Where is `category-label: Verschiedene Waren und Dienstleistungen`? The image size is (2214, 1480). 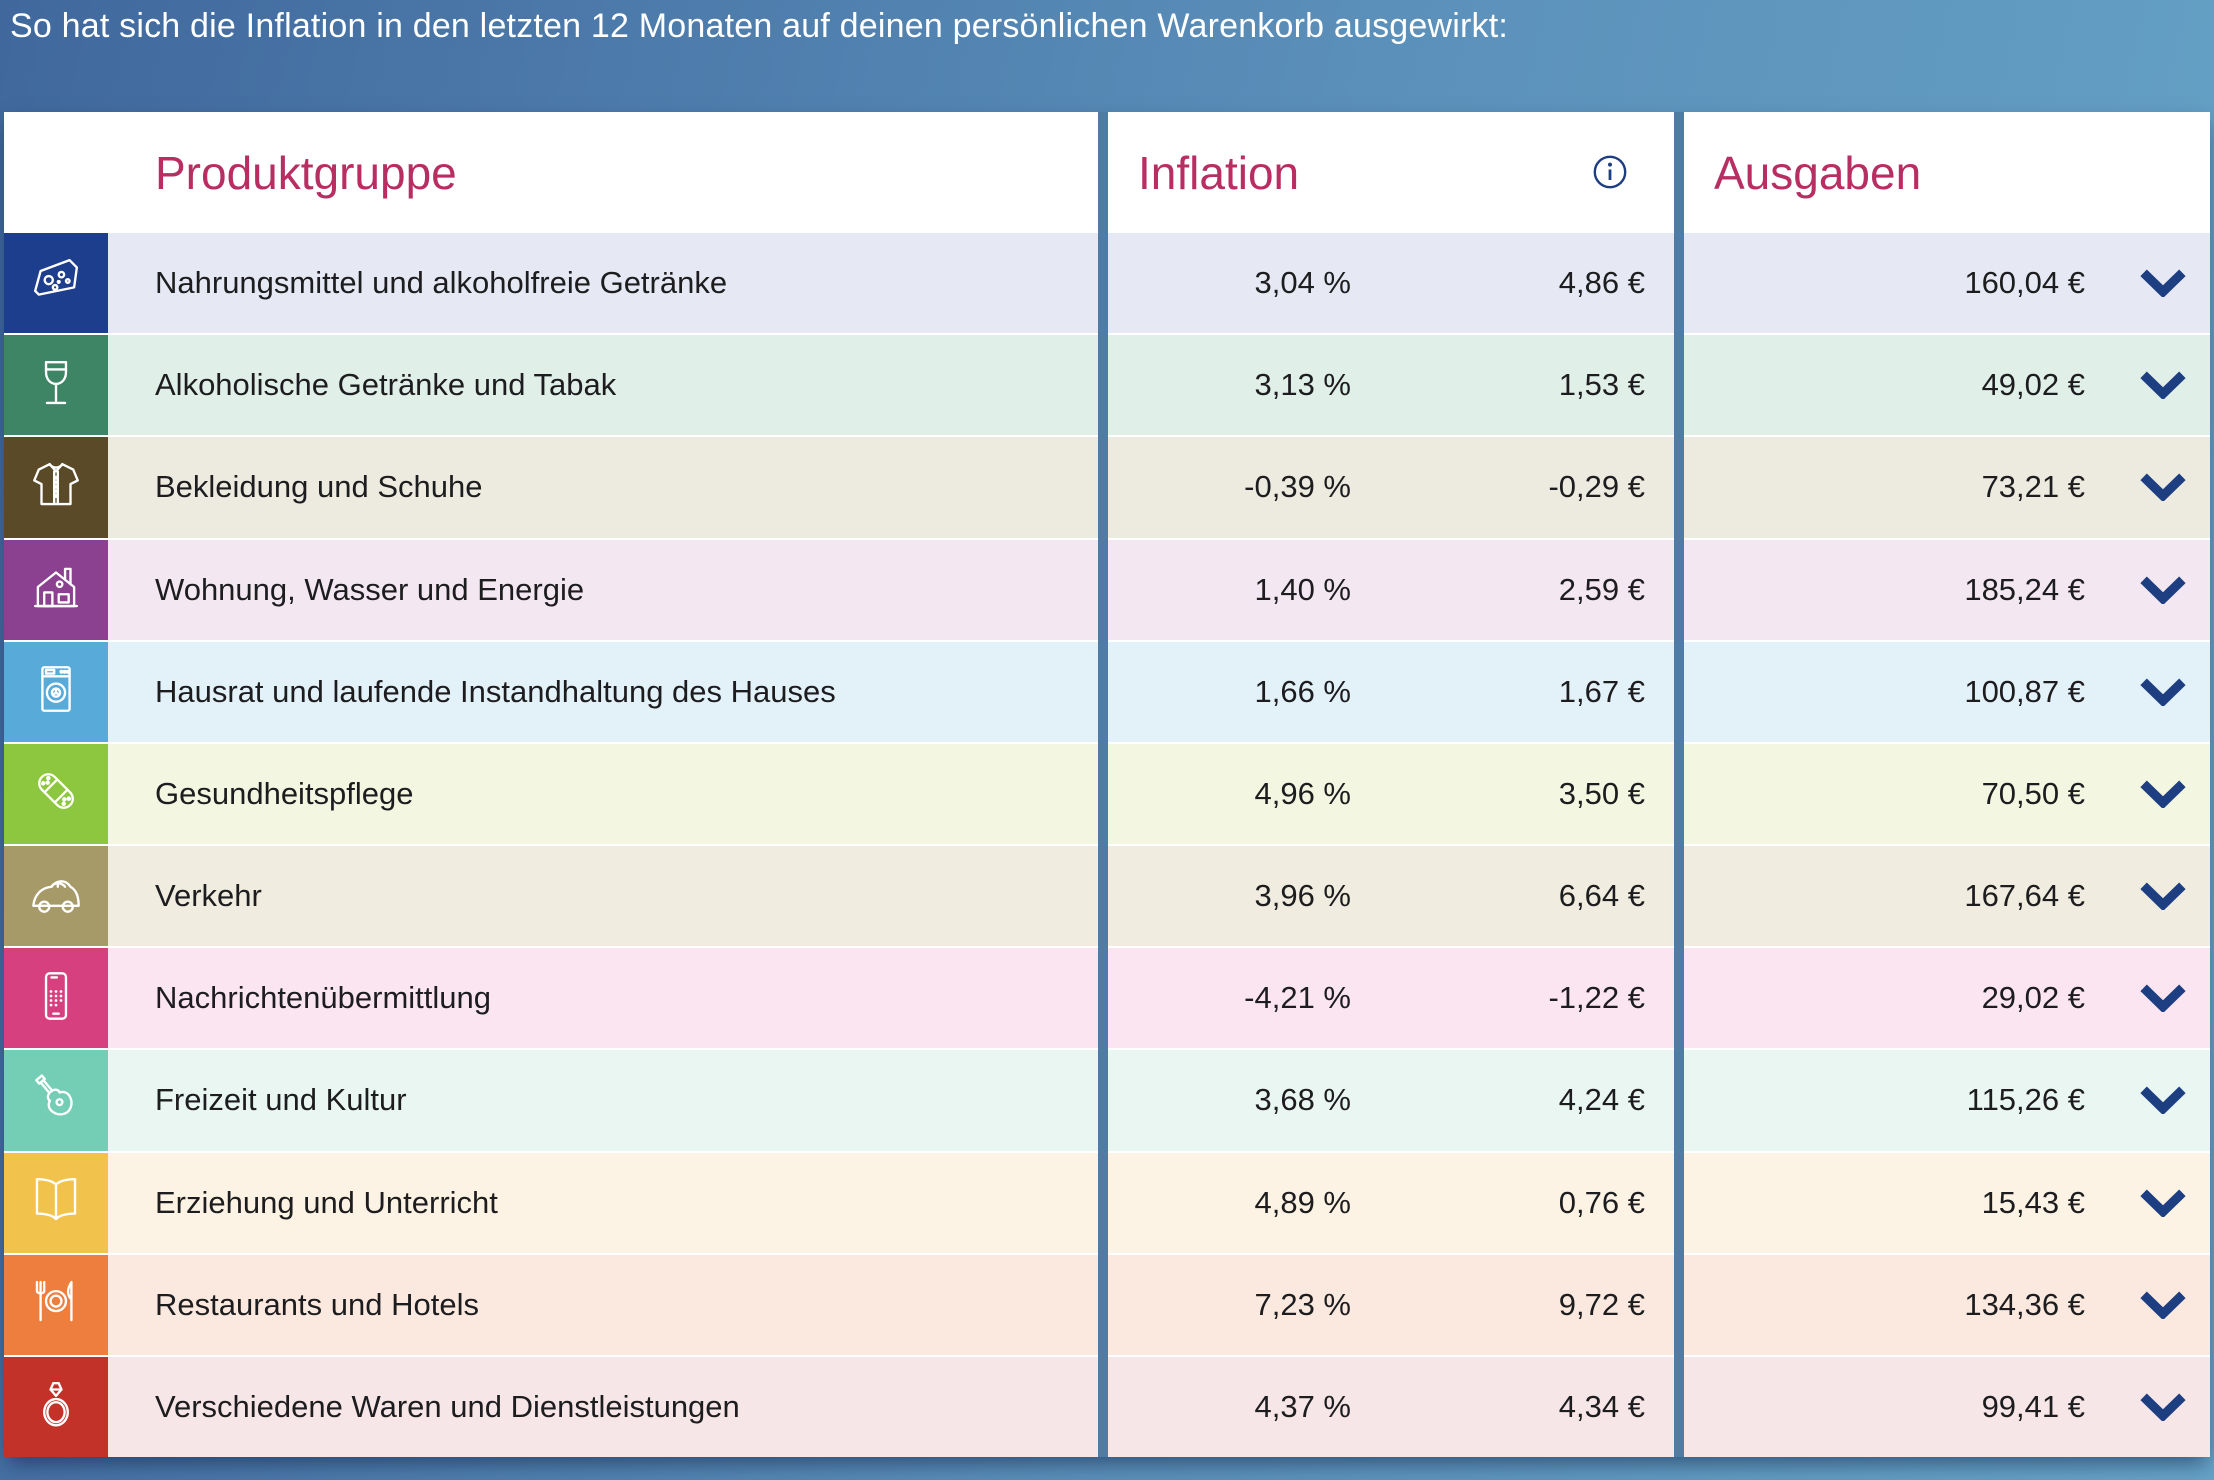
category-label: Verschiedene Waren und Dienstleistungen is located at coordinates (447, 1406).